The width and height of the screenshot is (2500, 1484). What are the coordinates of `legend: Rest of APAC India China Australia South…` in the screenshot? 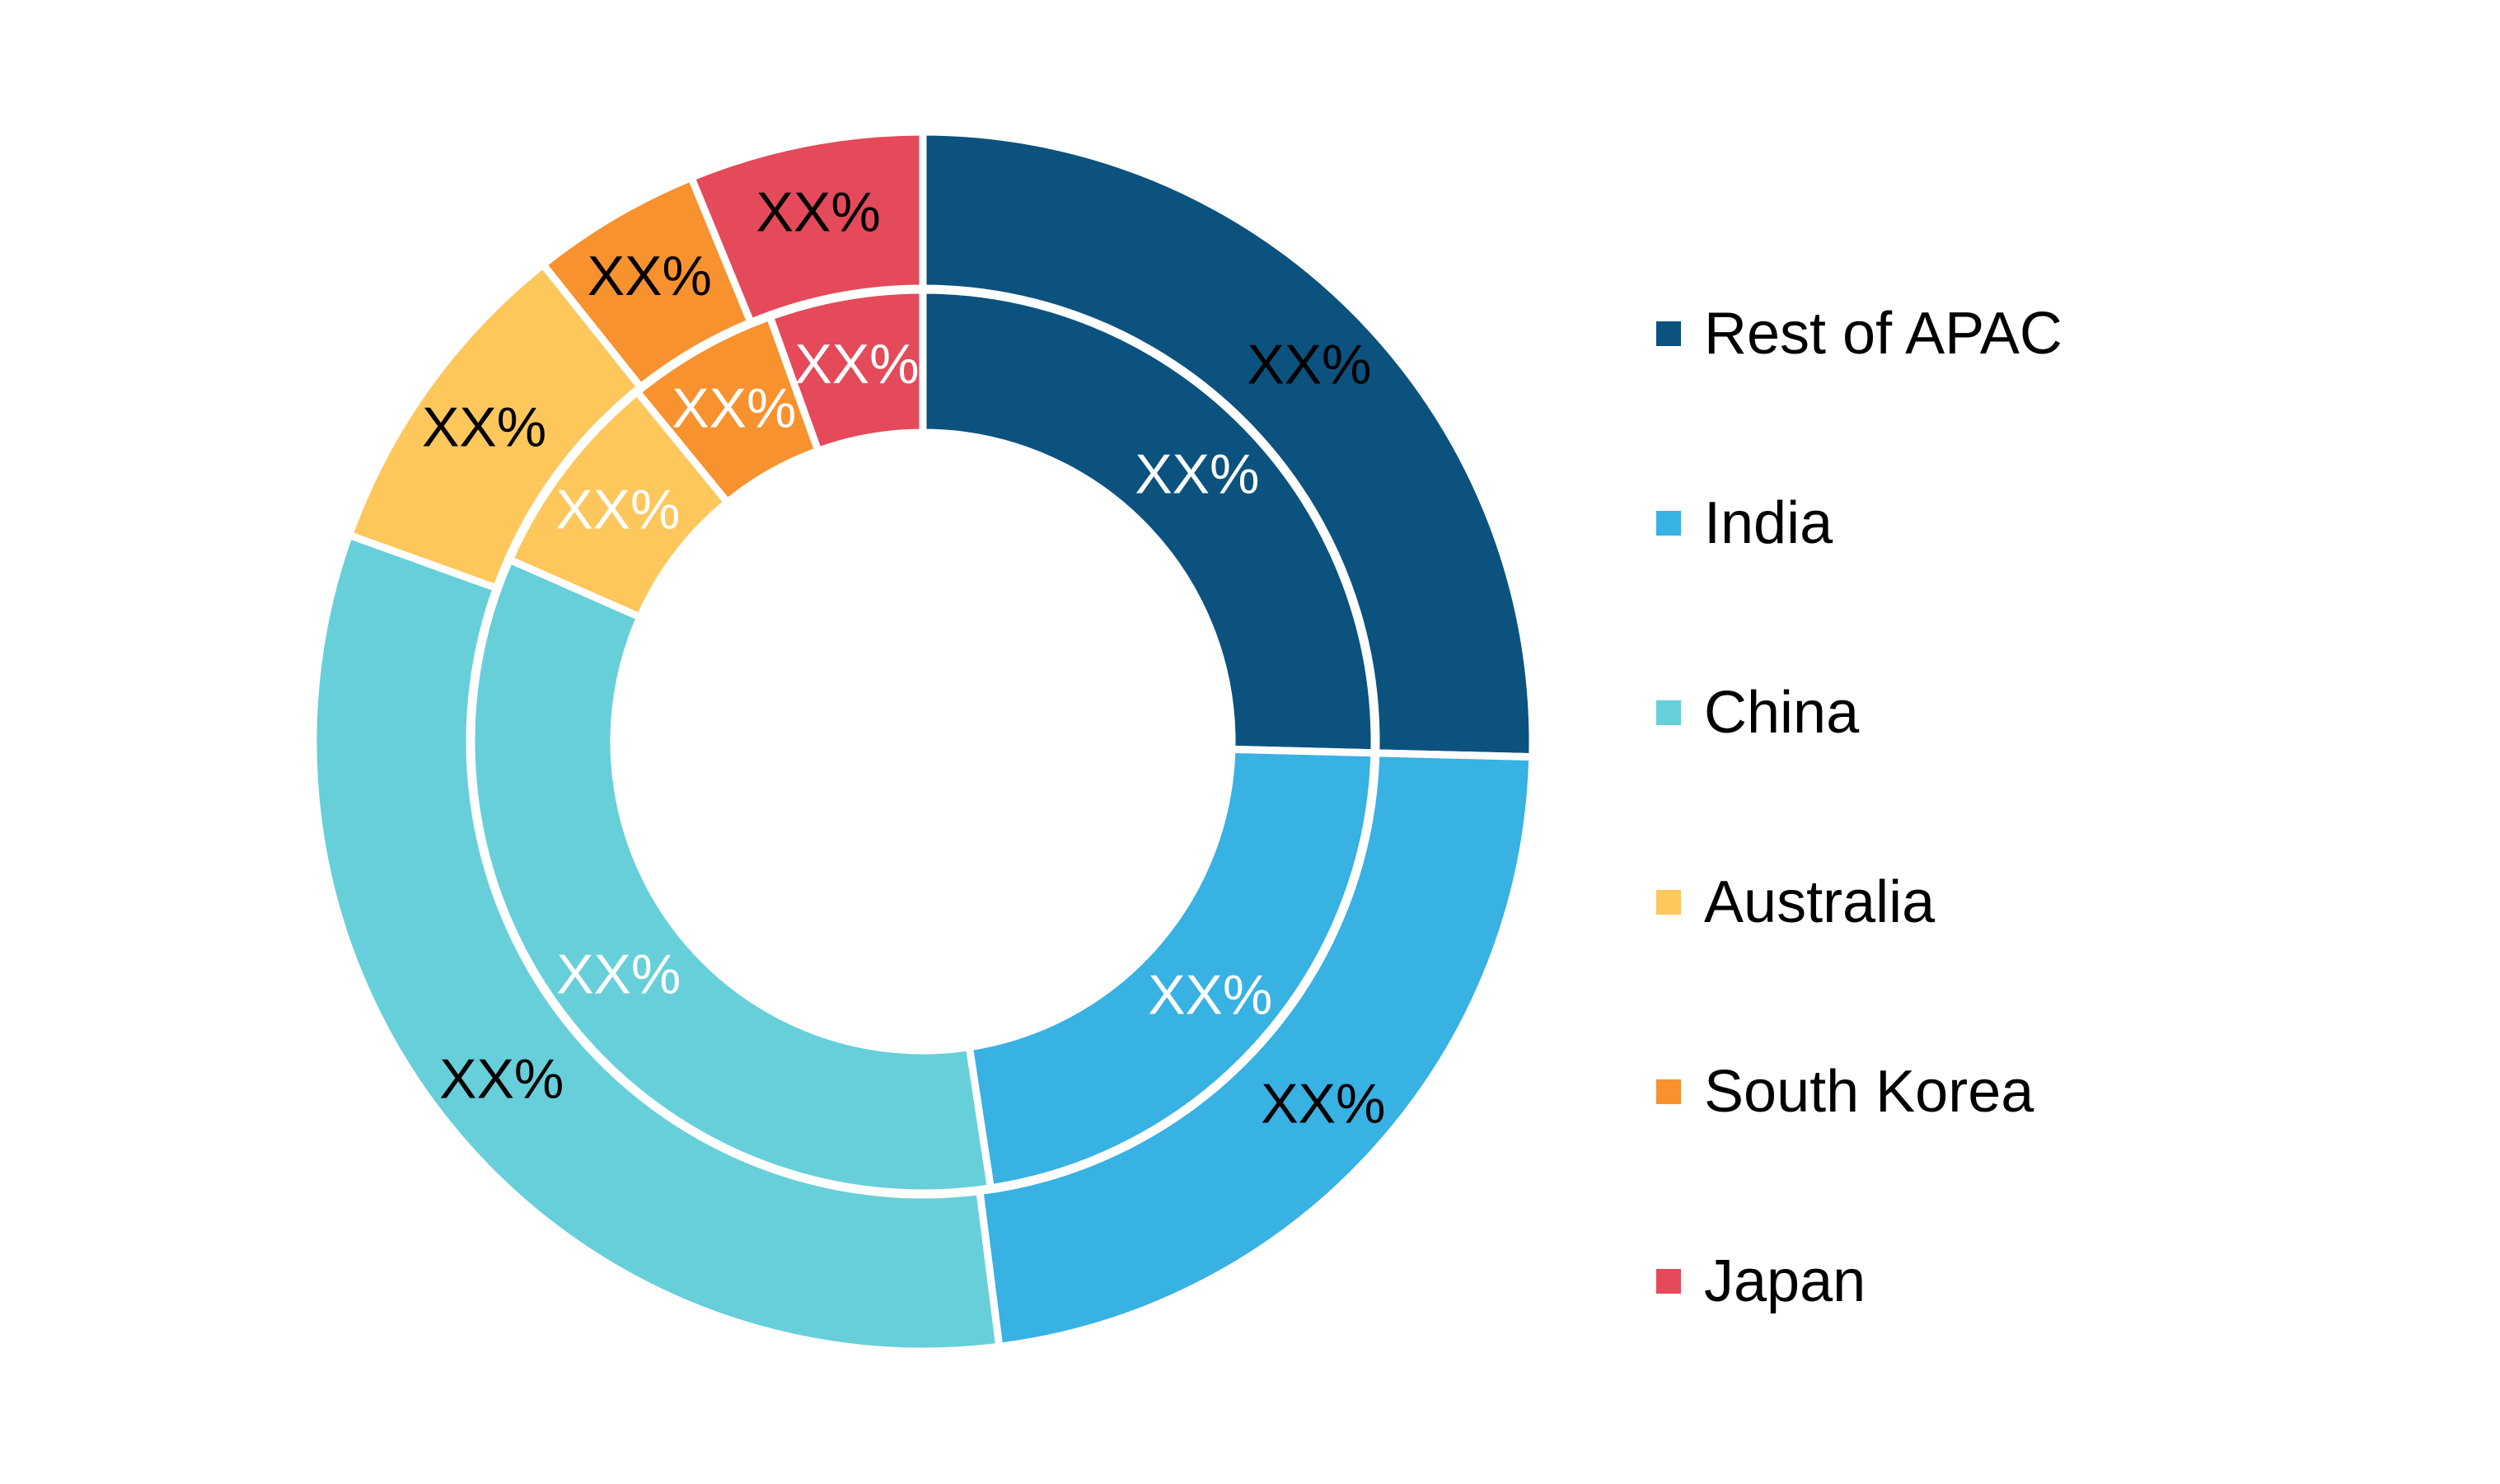 It's located at (1859, 808).